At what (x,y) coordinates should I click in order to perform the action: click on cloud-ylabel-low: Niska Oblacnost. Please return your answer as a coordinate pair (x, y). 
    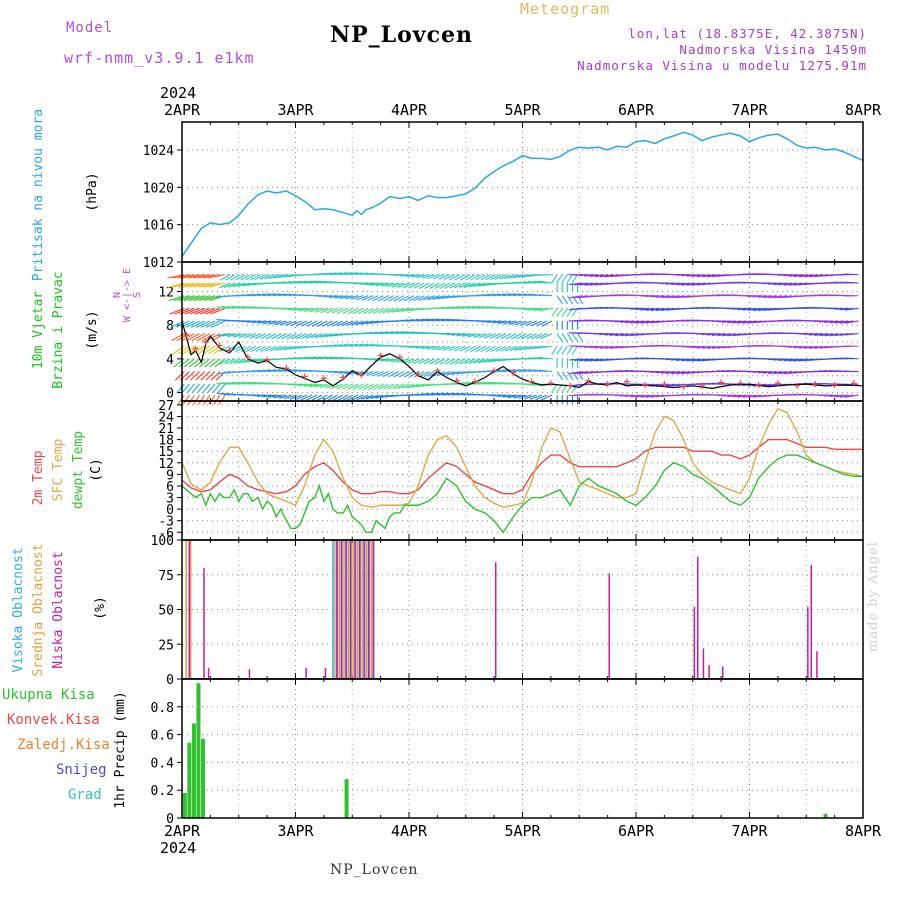
    Looking at the image, I should click on (58, 609).